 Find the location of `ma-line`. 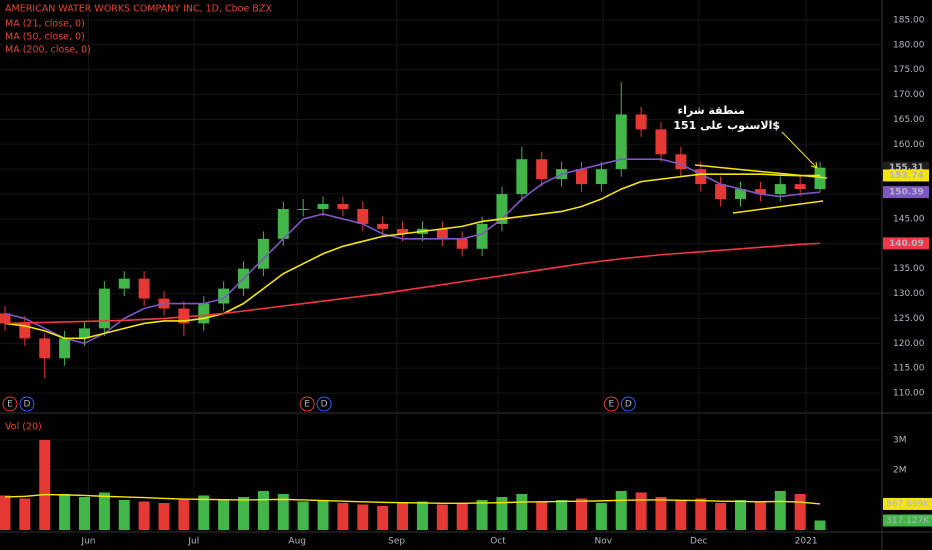

ma-line is located at coordinates (412, 283).